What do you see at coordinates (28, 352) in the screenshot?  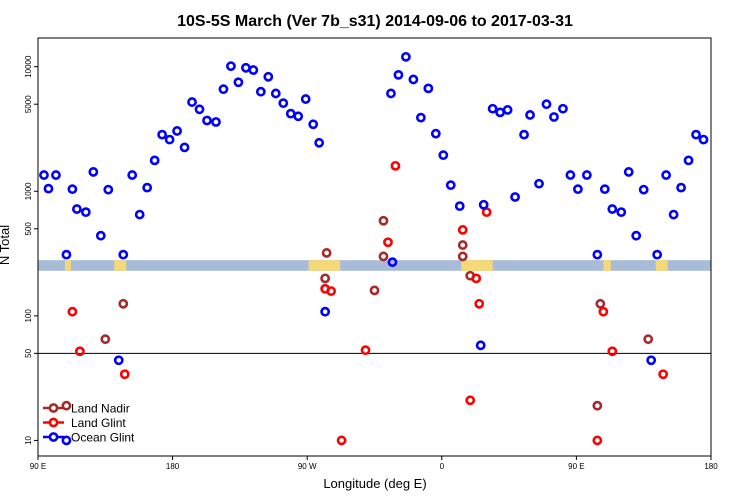 I see `y-tick-label: 50` at bounding box center [28, 352].